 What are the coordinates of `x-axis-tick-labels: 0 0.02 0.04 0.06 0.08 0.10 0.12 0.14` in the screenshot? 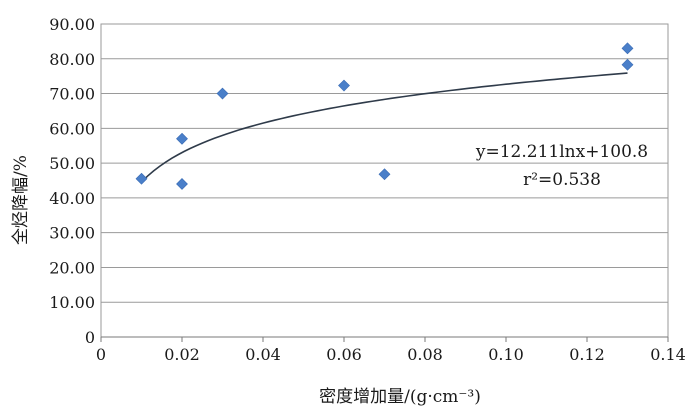 It's located at (391, 350).